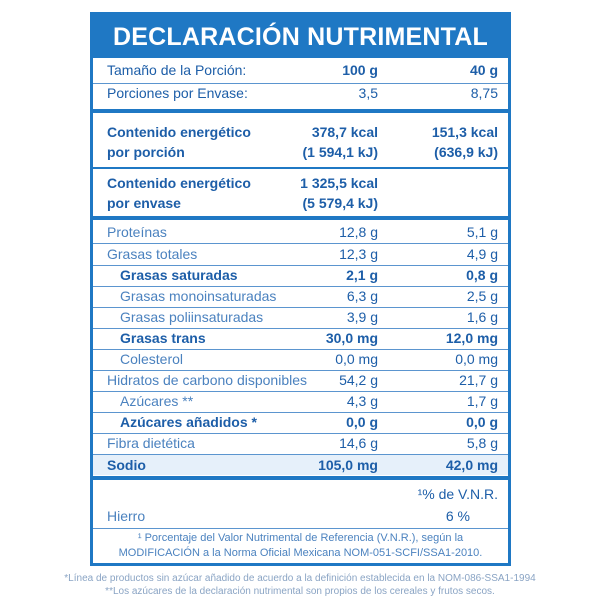  I want to click on energy-portion-col1-kcal: 378,7 kcal, so click(344, 132).